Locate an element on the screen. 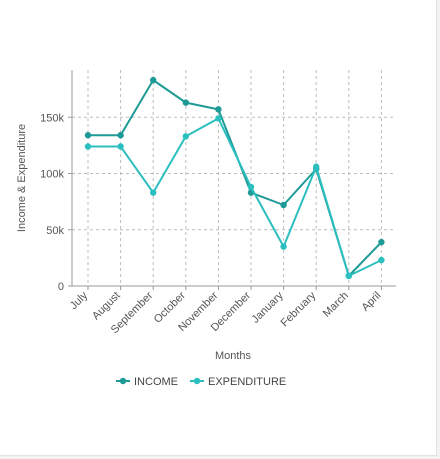 This screenshot has height=459, width=440. y-axis-title: Income & Expenditure is located at coordinates (22, 178).